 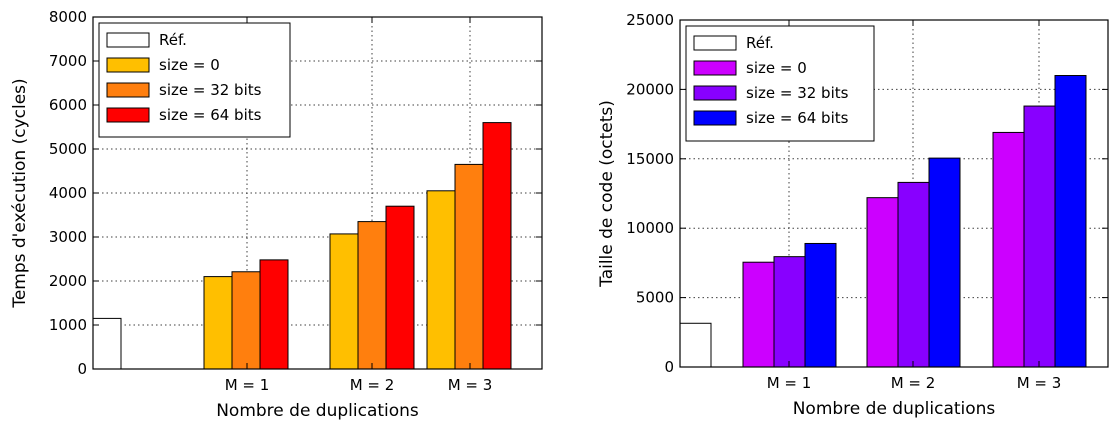 I want to click on y-tick-label: 1000, so click(x=68, y=325).